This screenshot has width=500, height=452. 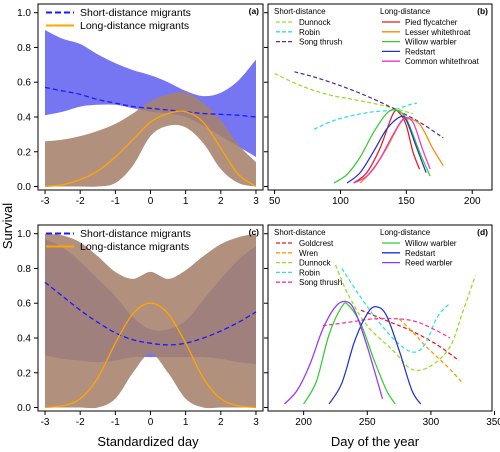 What do you see at coordinates (375, 441) in the screenshot?
I see `x-axis-label-right: Day of the year` at bounding box center [375, 441].